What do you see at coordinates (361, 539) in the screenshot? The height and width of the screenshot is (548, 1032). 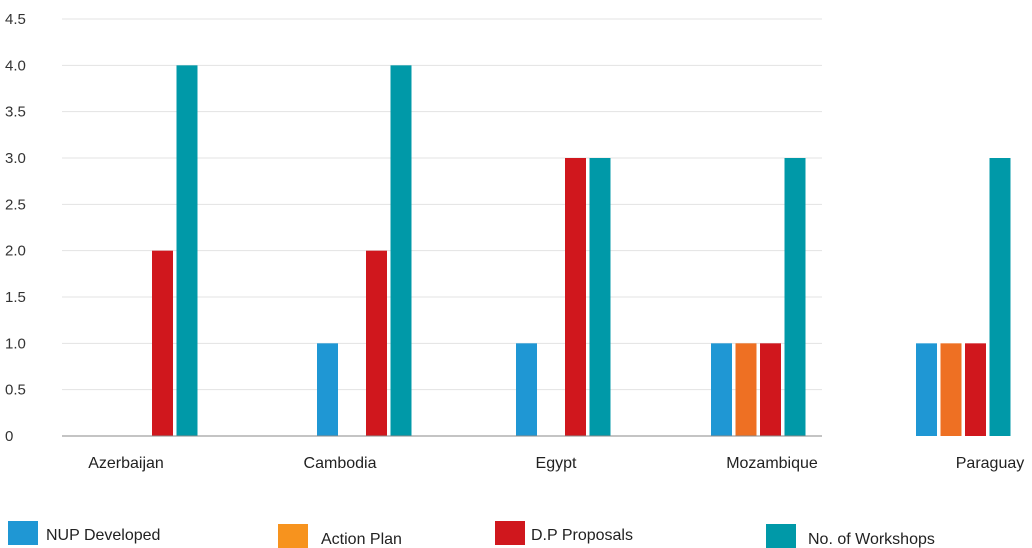 I see `legend-label: Action Plan` at bounding box center [361, 539].